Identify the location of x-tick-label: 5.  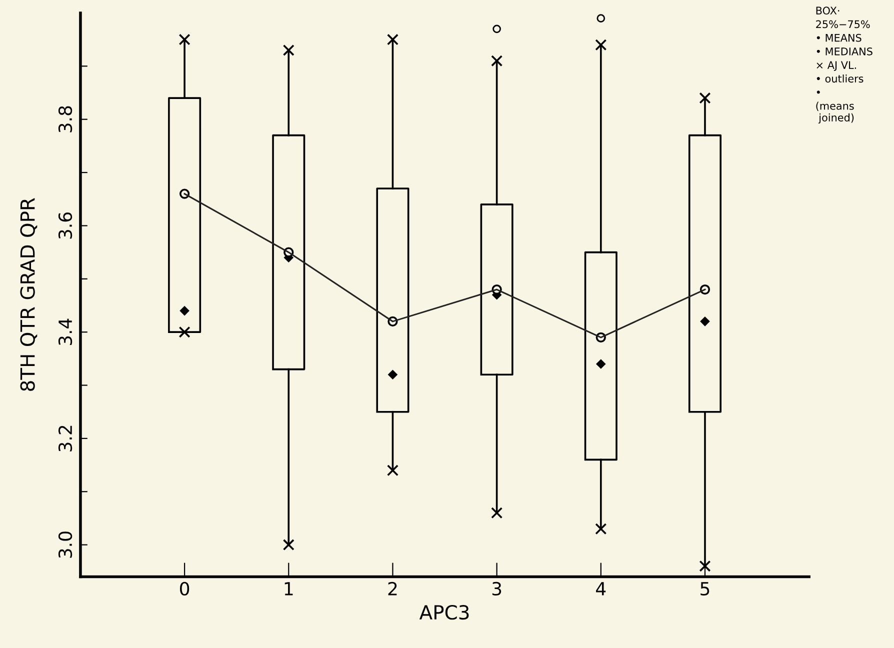
(705, 589).